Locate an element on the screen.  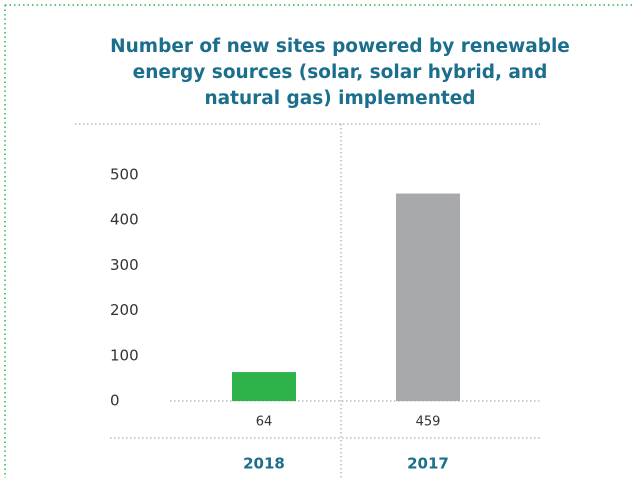
y-tick-label: 0 is located at coordinates (115, 401).